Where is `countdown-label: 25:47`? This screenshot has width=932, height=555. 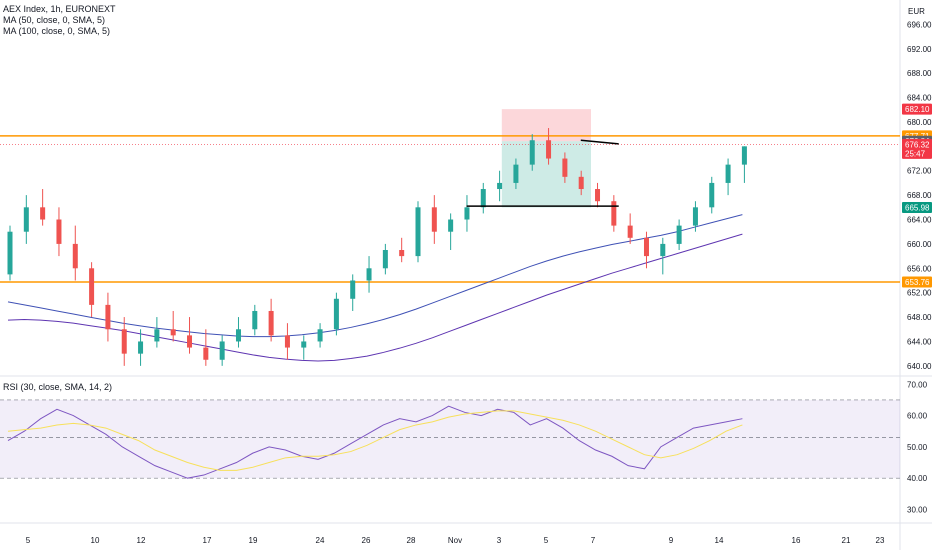 countdown-label: 25:47 is located at coordinates (915, 153).